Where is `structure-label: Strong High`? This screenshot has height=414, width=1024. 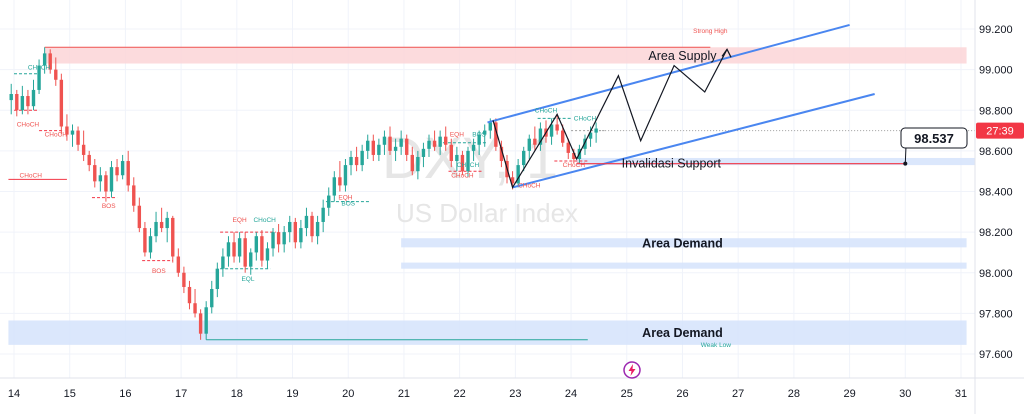
structure-label: Strong High is located at coordinates (710, 31).